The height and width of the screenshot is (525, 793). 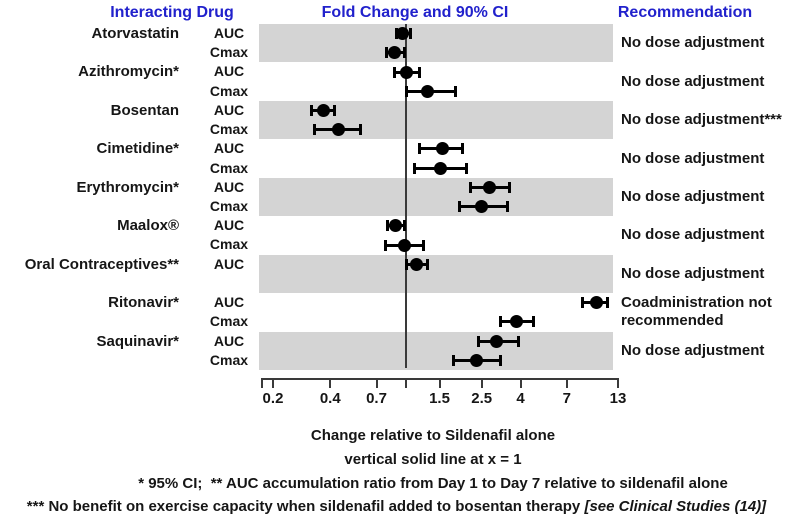 What do you see at coordinates (330, 398) in the screenshot?
I see `x-axis-tick-label: 0.4` at bounding box center [330, 398].